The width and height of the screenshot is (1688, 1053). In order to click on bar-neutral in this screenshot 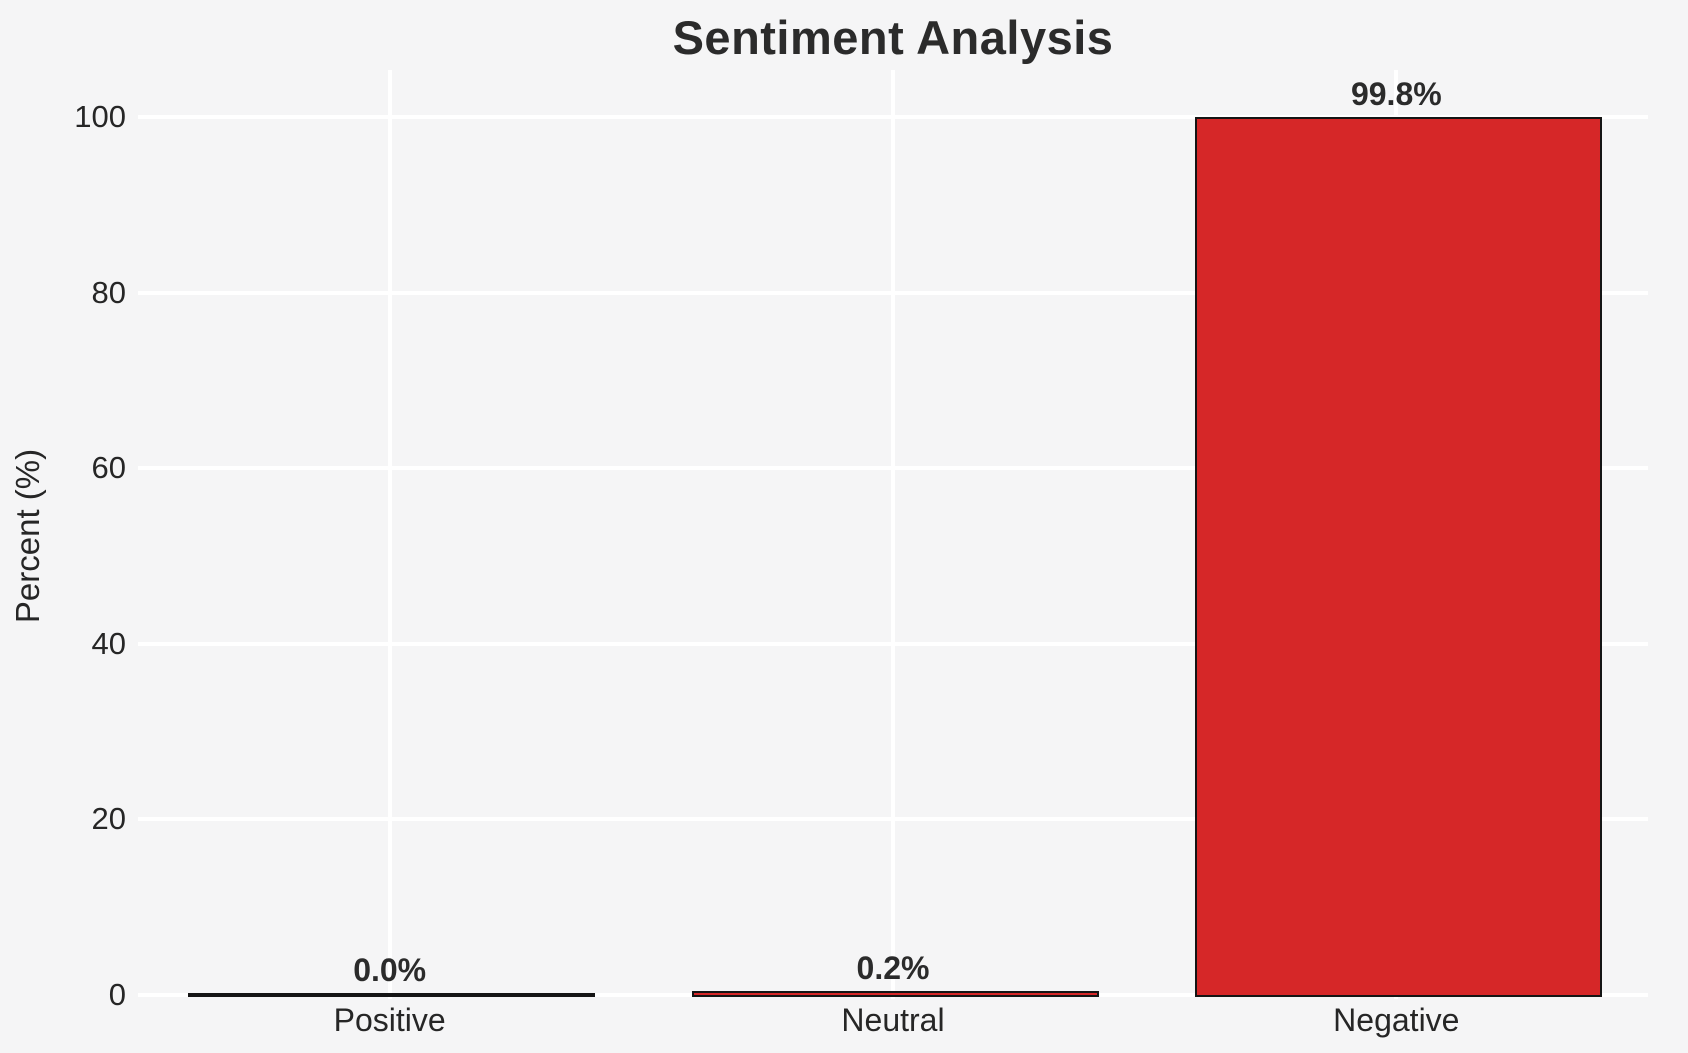, I will do `click(895, 994)`.